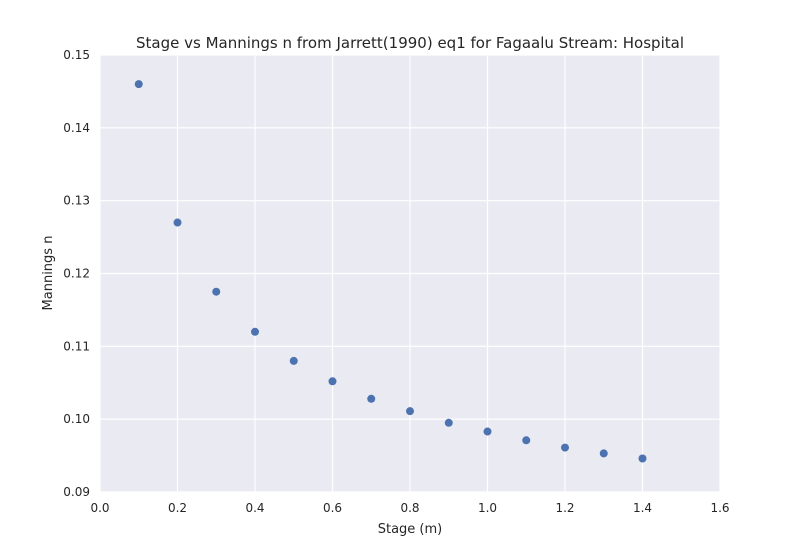 The image size is (800, 547). Describe the element at coordinates (76, 492) in the screenshot. I see `y-tick-label: 0.09` at that location.